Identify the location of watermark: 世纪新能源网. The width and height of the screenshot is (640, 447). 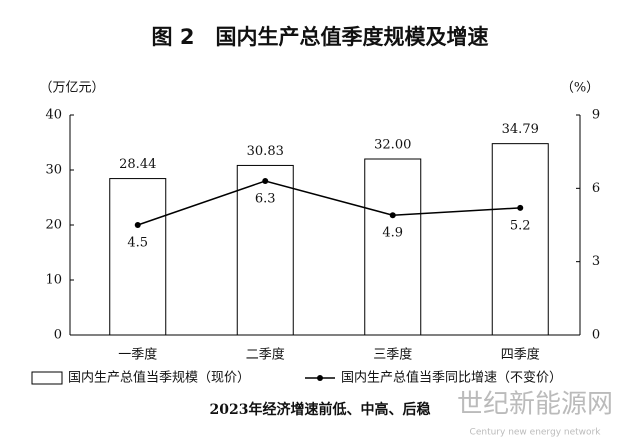
(535, 405).